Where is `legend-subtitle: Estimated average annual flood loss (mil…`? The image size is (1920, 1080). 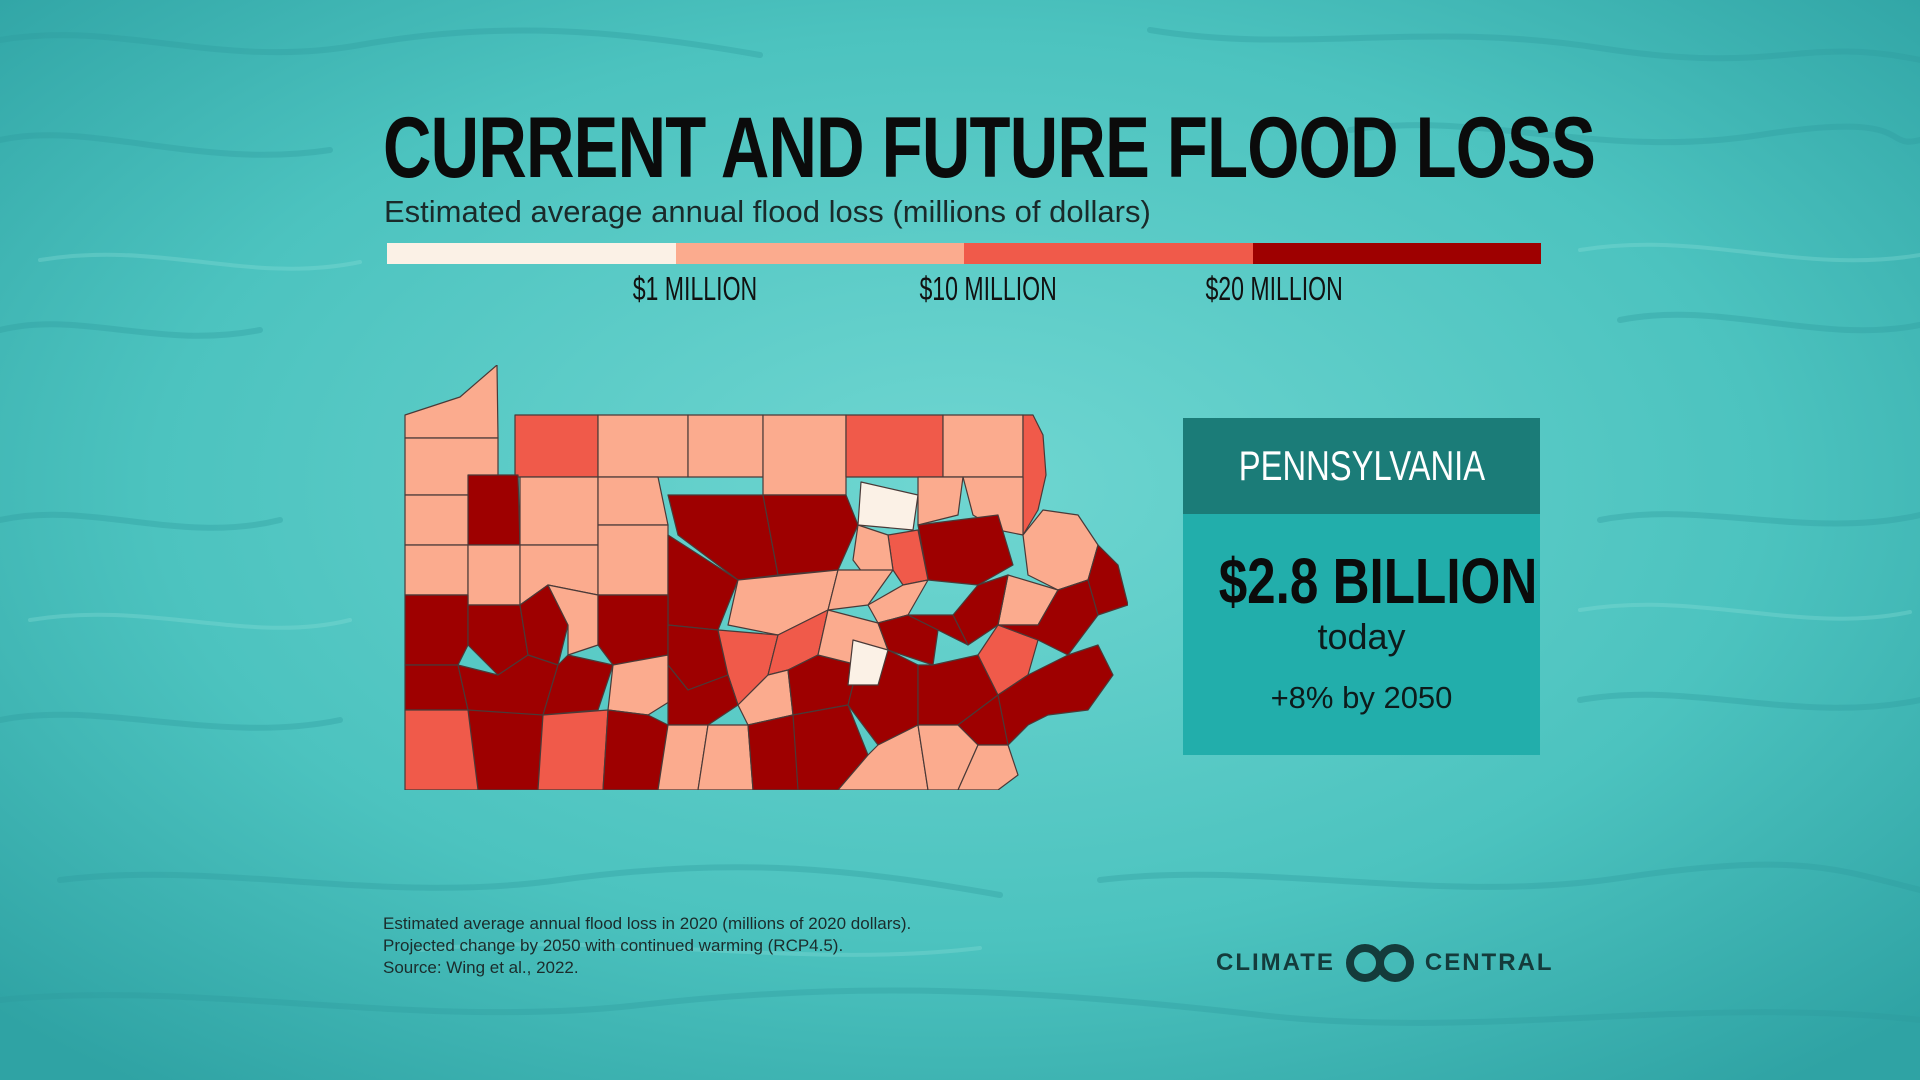 legend-subtitle: Estimated average annual flood loss (mil… is located at coordinates (767, 211).